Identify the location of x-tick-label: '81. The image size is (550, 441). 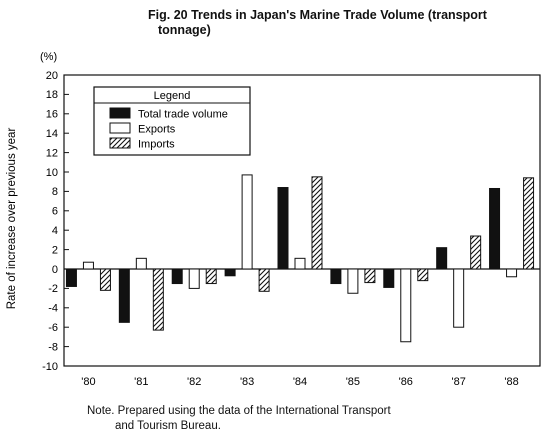
(141, 382).